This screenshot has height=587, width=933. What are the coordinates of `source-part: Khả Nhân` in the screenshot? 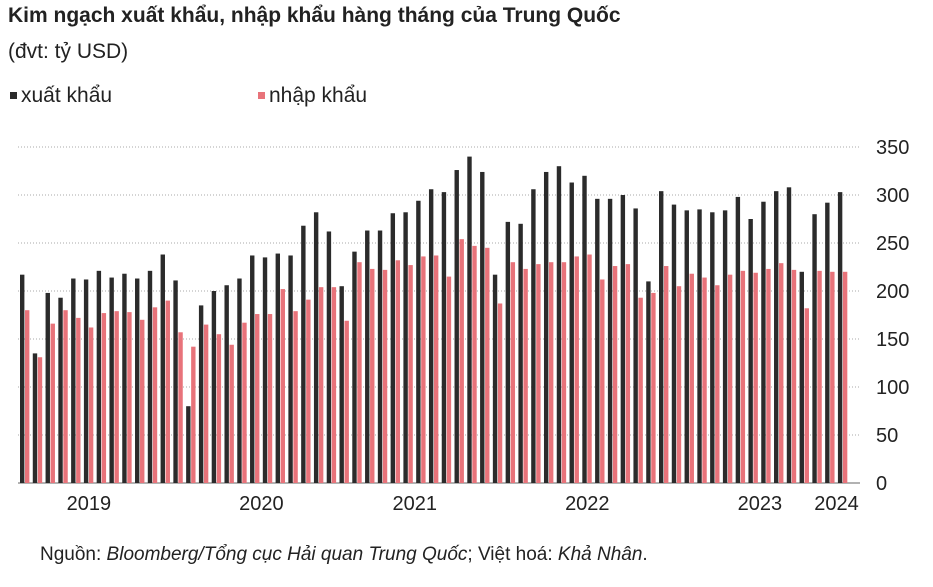 It's located at (600, 554).